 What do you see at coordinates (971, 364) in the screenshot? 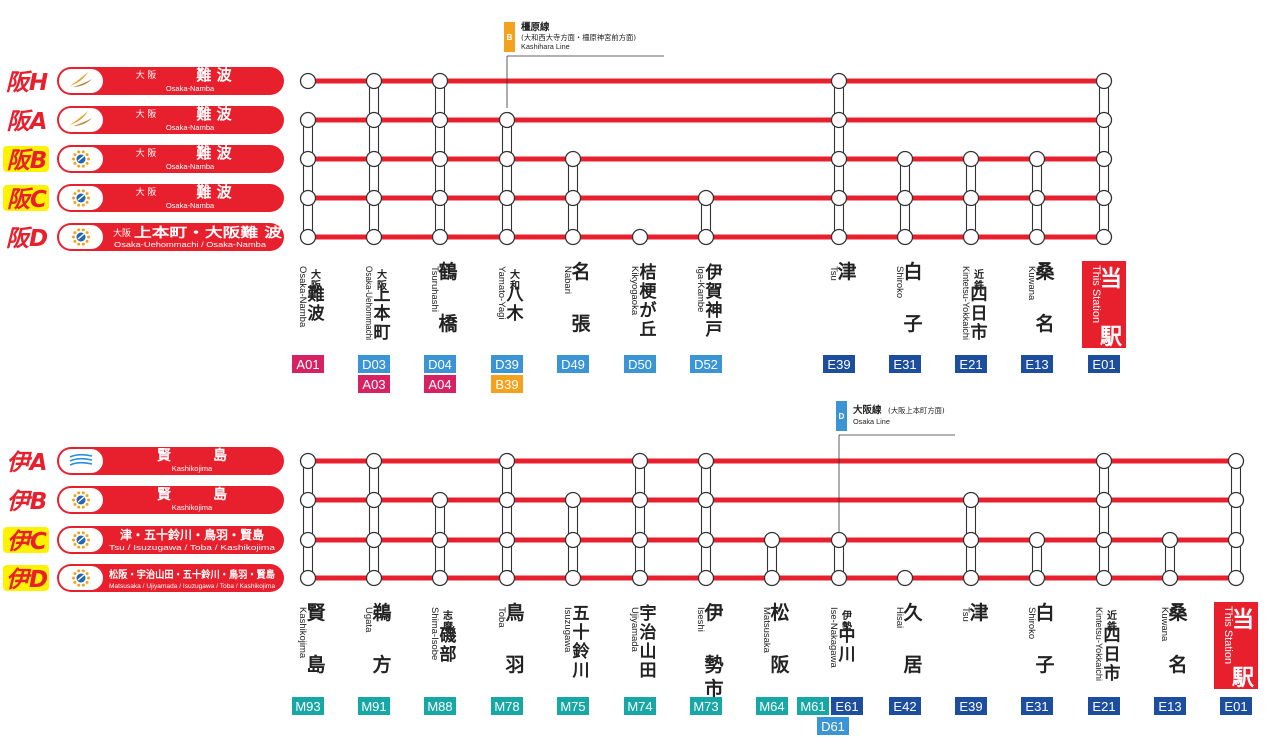
I see `station-numbers: E21` at bounding box center [971, 364].